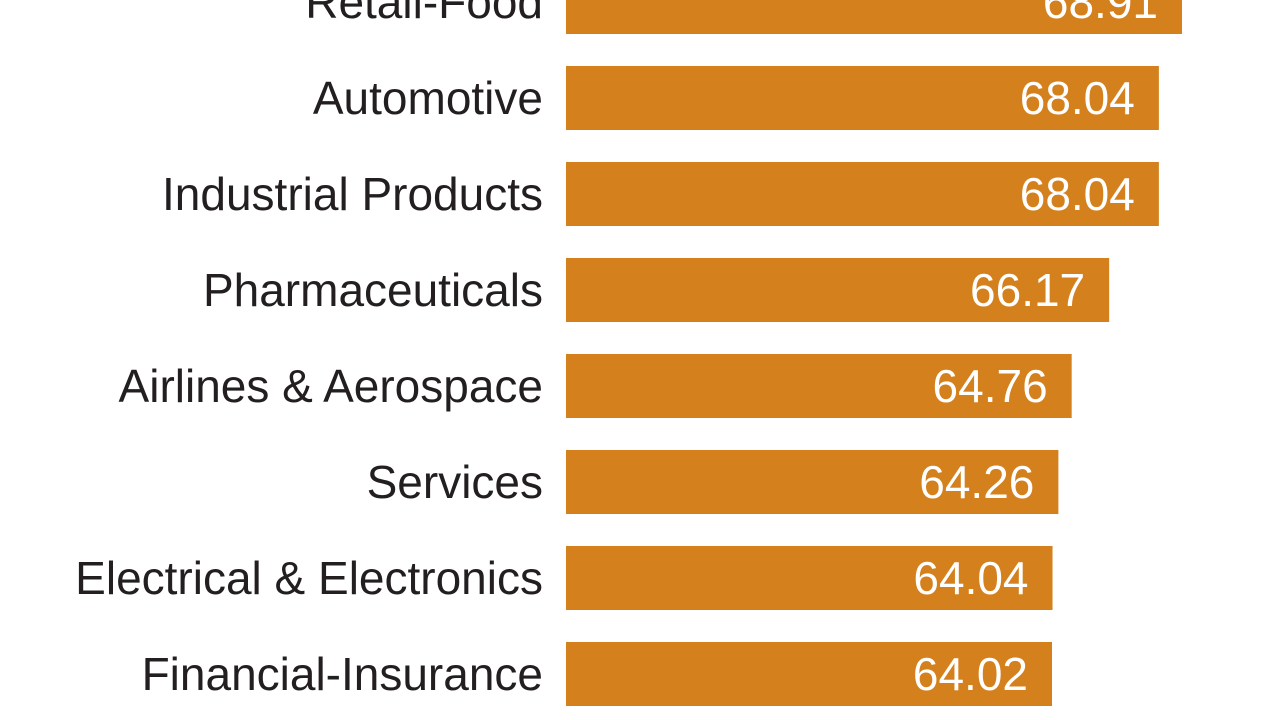 This screenshot has height=720, width=1280. Describe the element at coordinates (373, 290) in the screenshot. I see `category-label: Pharmaceuticals` at that location.